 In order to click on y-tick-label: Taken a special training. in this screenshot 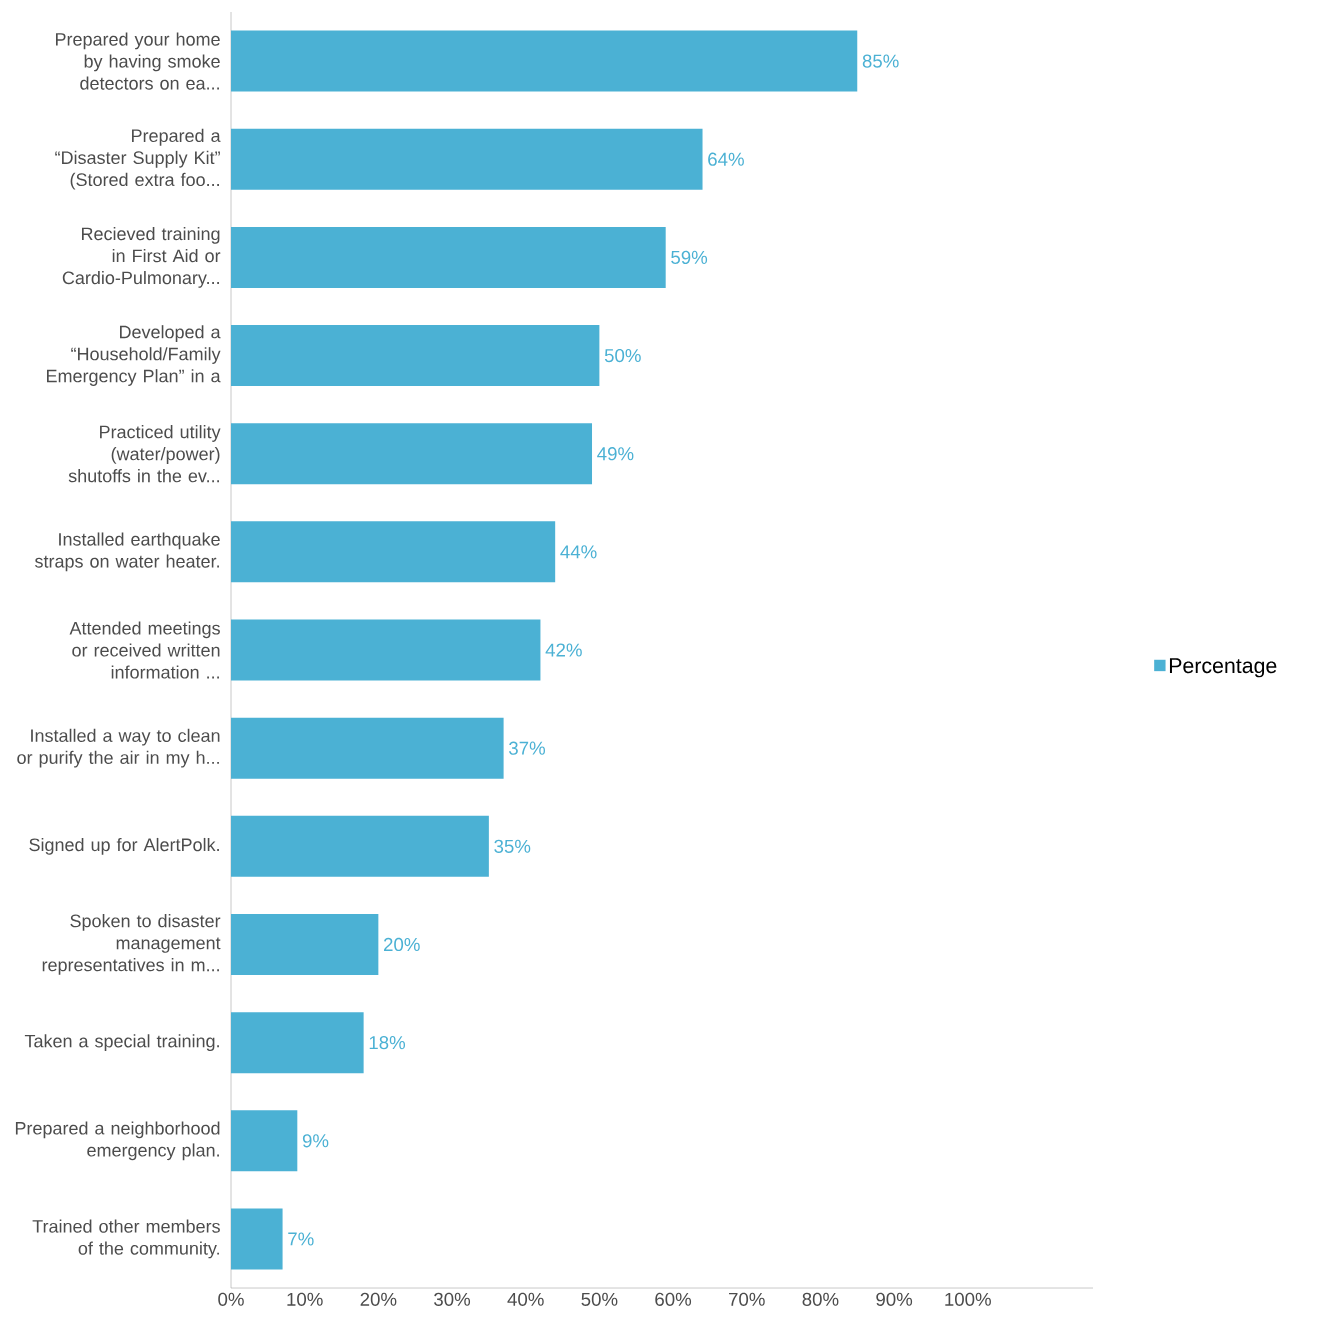, I will do `click(121, 1043)`.